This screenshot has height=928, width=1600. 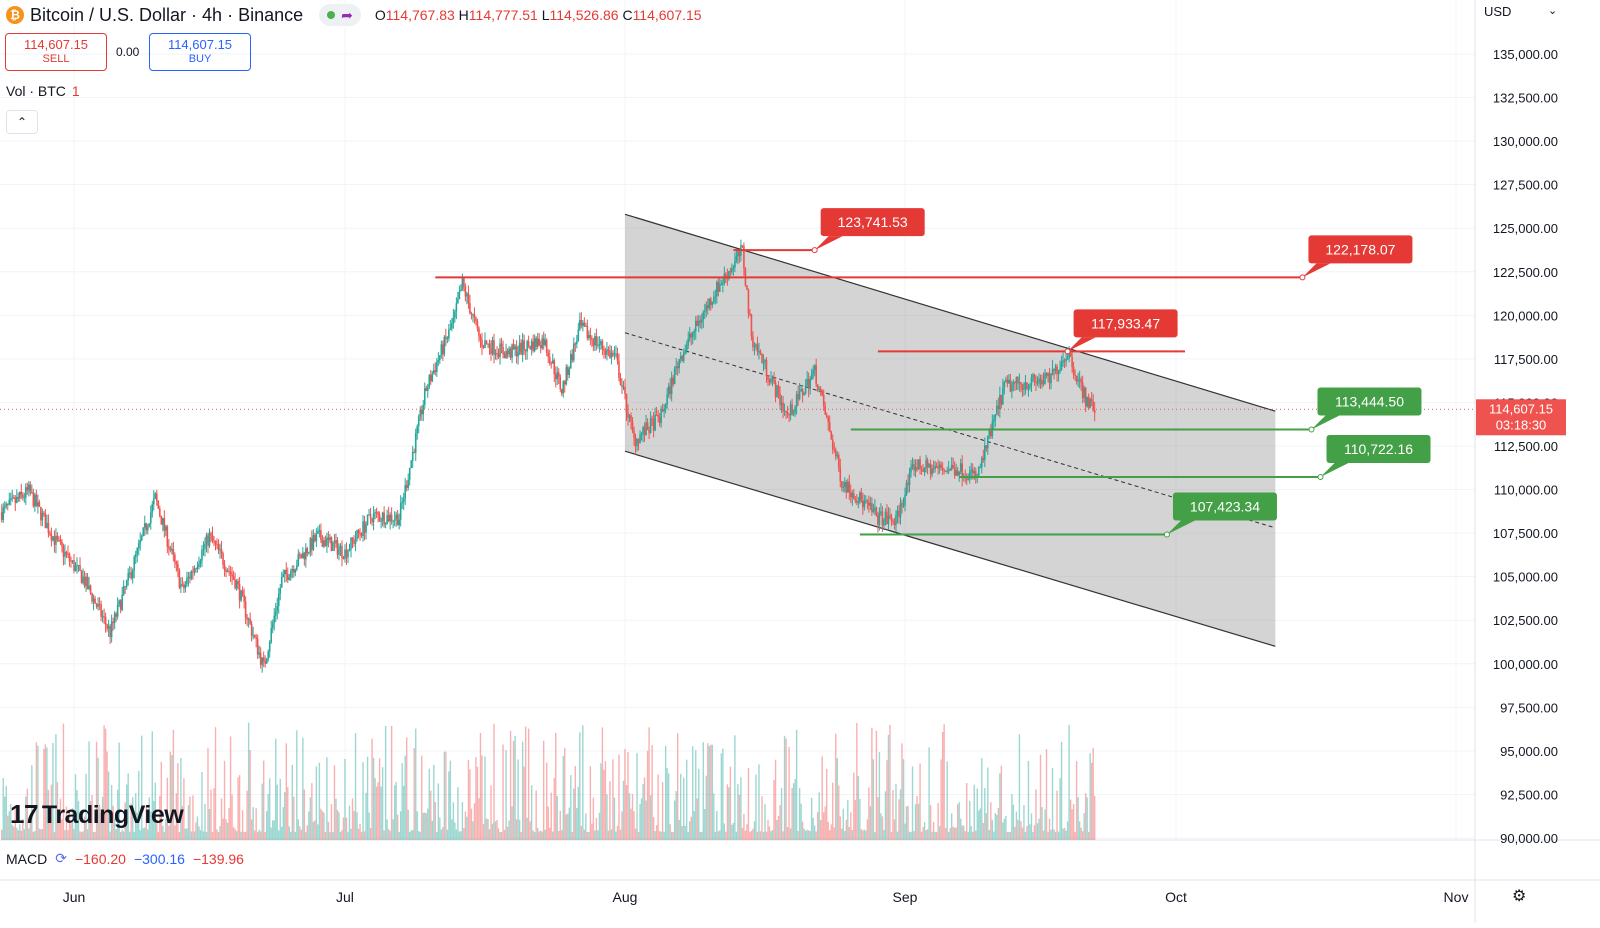 What do you see at coordinates (766, 897) in the screenshot?
I see `time-axis: Jun Jul Aug Sep Oct Nov` at bounding box center [766, 897].